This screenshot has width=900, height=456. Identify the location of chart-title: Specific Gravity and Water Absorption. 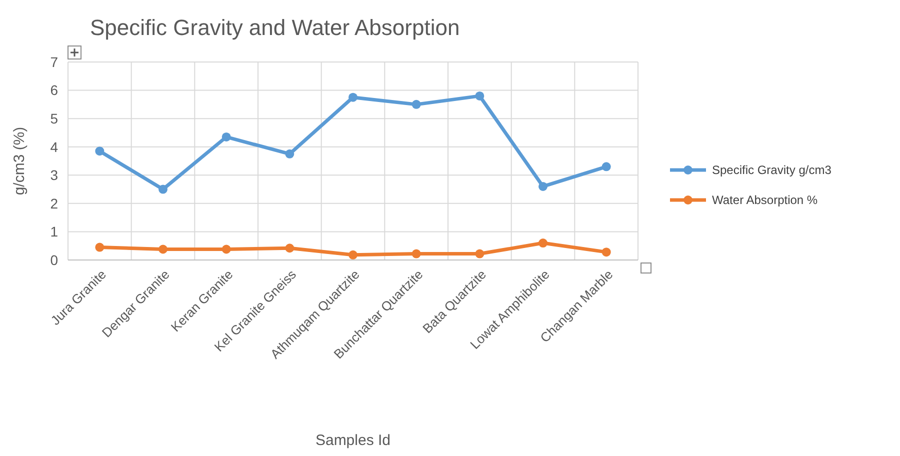
(275, 27).